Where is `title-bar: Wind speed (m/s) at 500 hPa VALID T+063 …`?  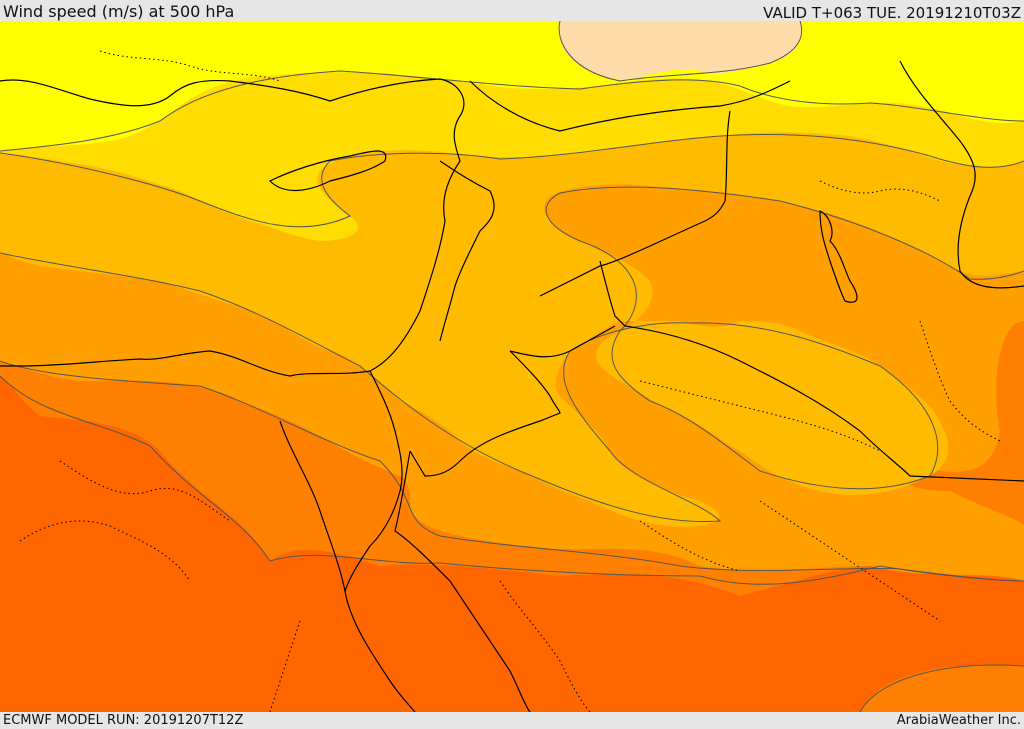 title-bar: Wind speed (m/s) at 500 hPa VALID T+063 … is located at coordinates (512, 11).